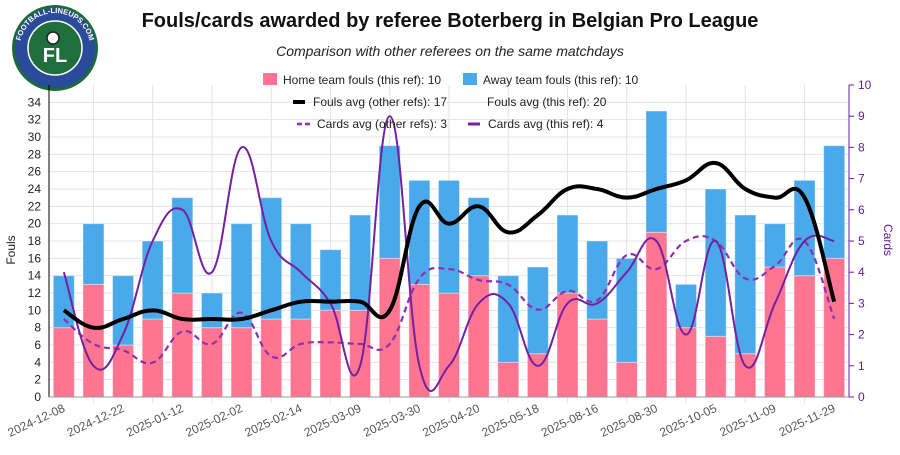  Describe the element at coordinates (380, 102) in the screenshot. I see `legend-label: Fouls avg (other refs): 17` at that location.